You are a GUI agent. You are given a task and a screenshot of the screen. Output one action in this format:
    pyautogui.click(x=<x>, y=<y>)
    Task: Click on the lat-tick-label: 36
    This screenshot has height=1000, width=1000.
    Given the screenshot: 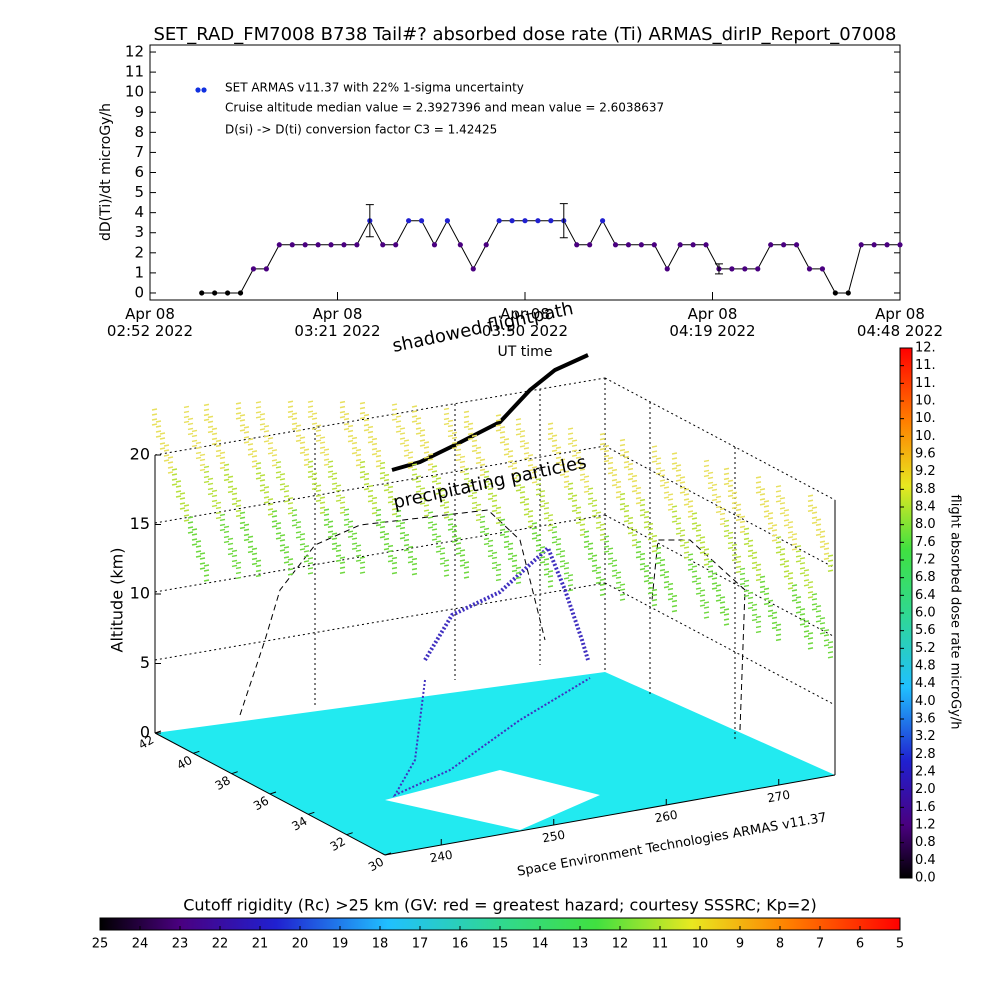 What is the action you would take?
    pyautogui.click(x=261, y=804)
    